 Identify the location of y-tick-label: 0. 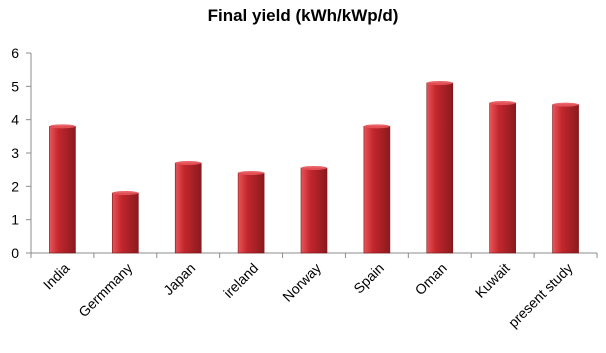
(15, 253).